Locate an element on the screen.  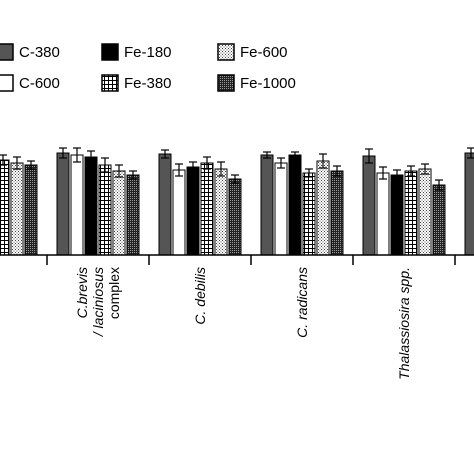
category-label-line: C. radicans is located at coordinates (302, 302).